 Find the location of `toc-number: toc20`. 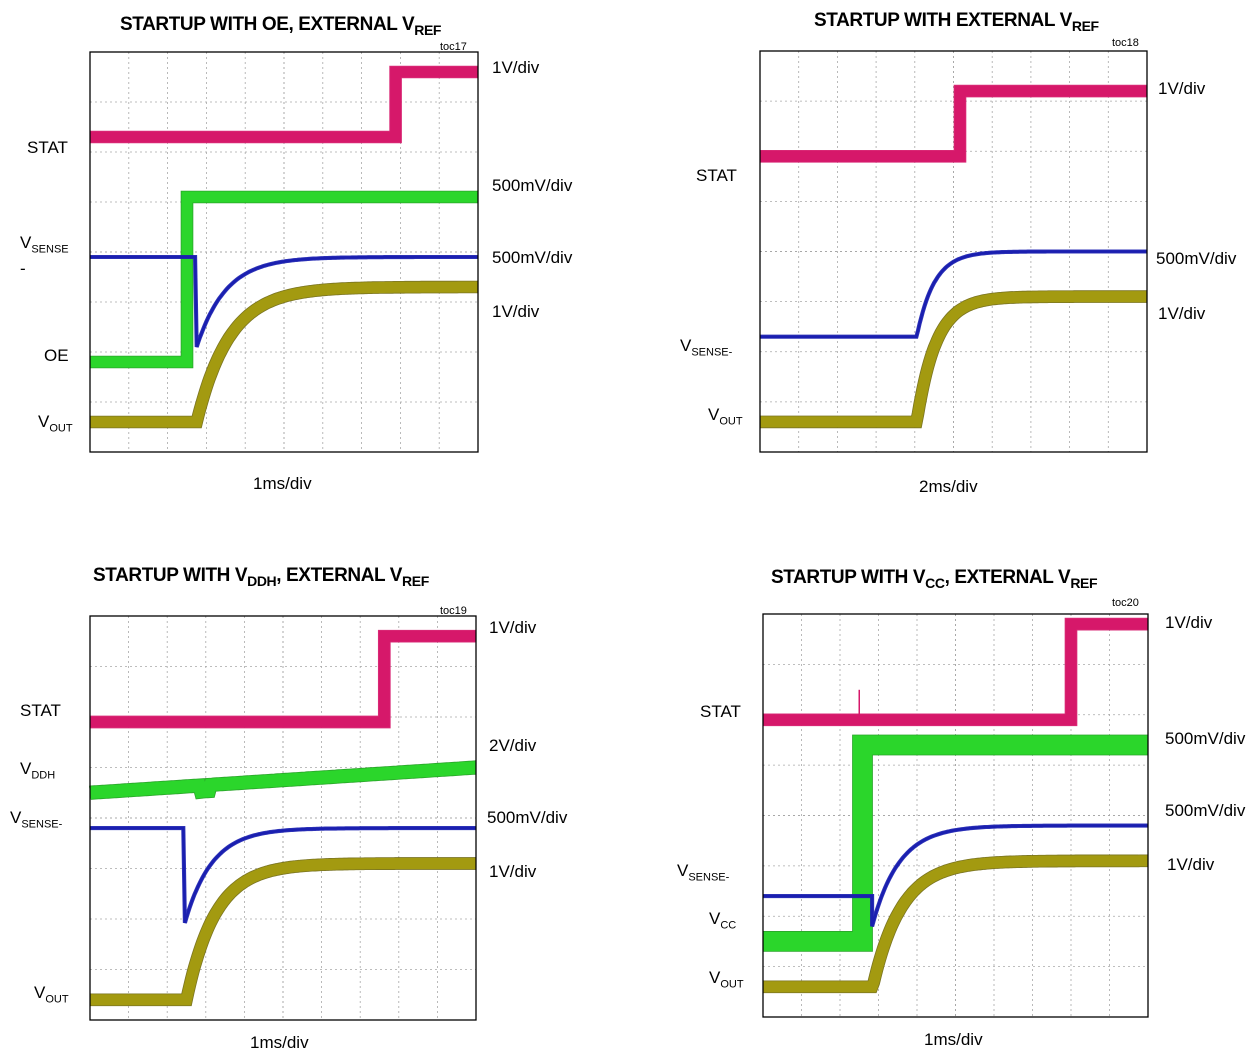

toc-number: toc20 is located at coordinates (1125, 603).